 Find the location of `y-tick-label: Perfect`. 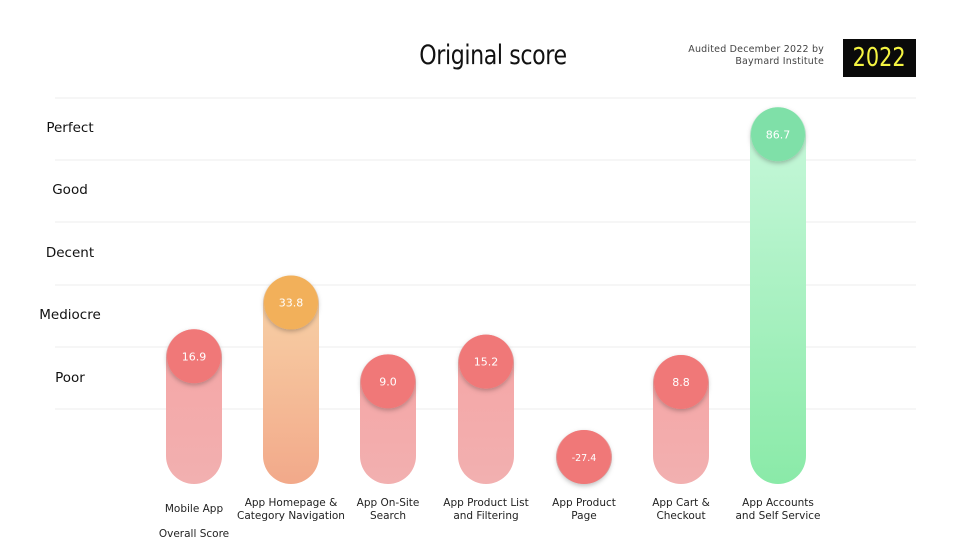

y-tick-label: Perfect is located at coordinates (70, 128).